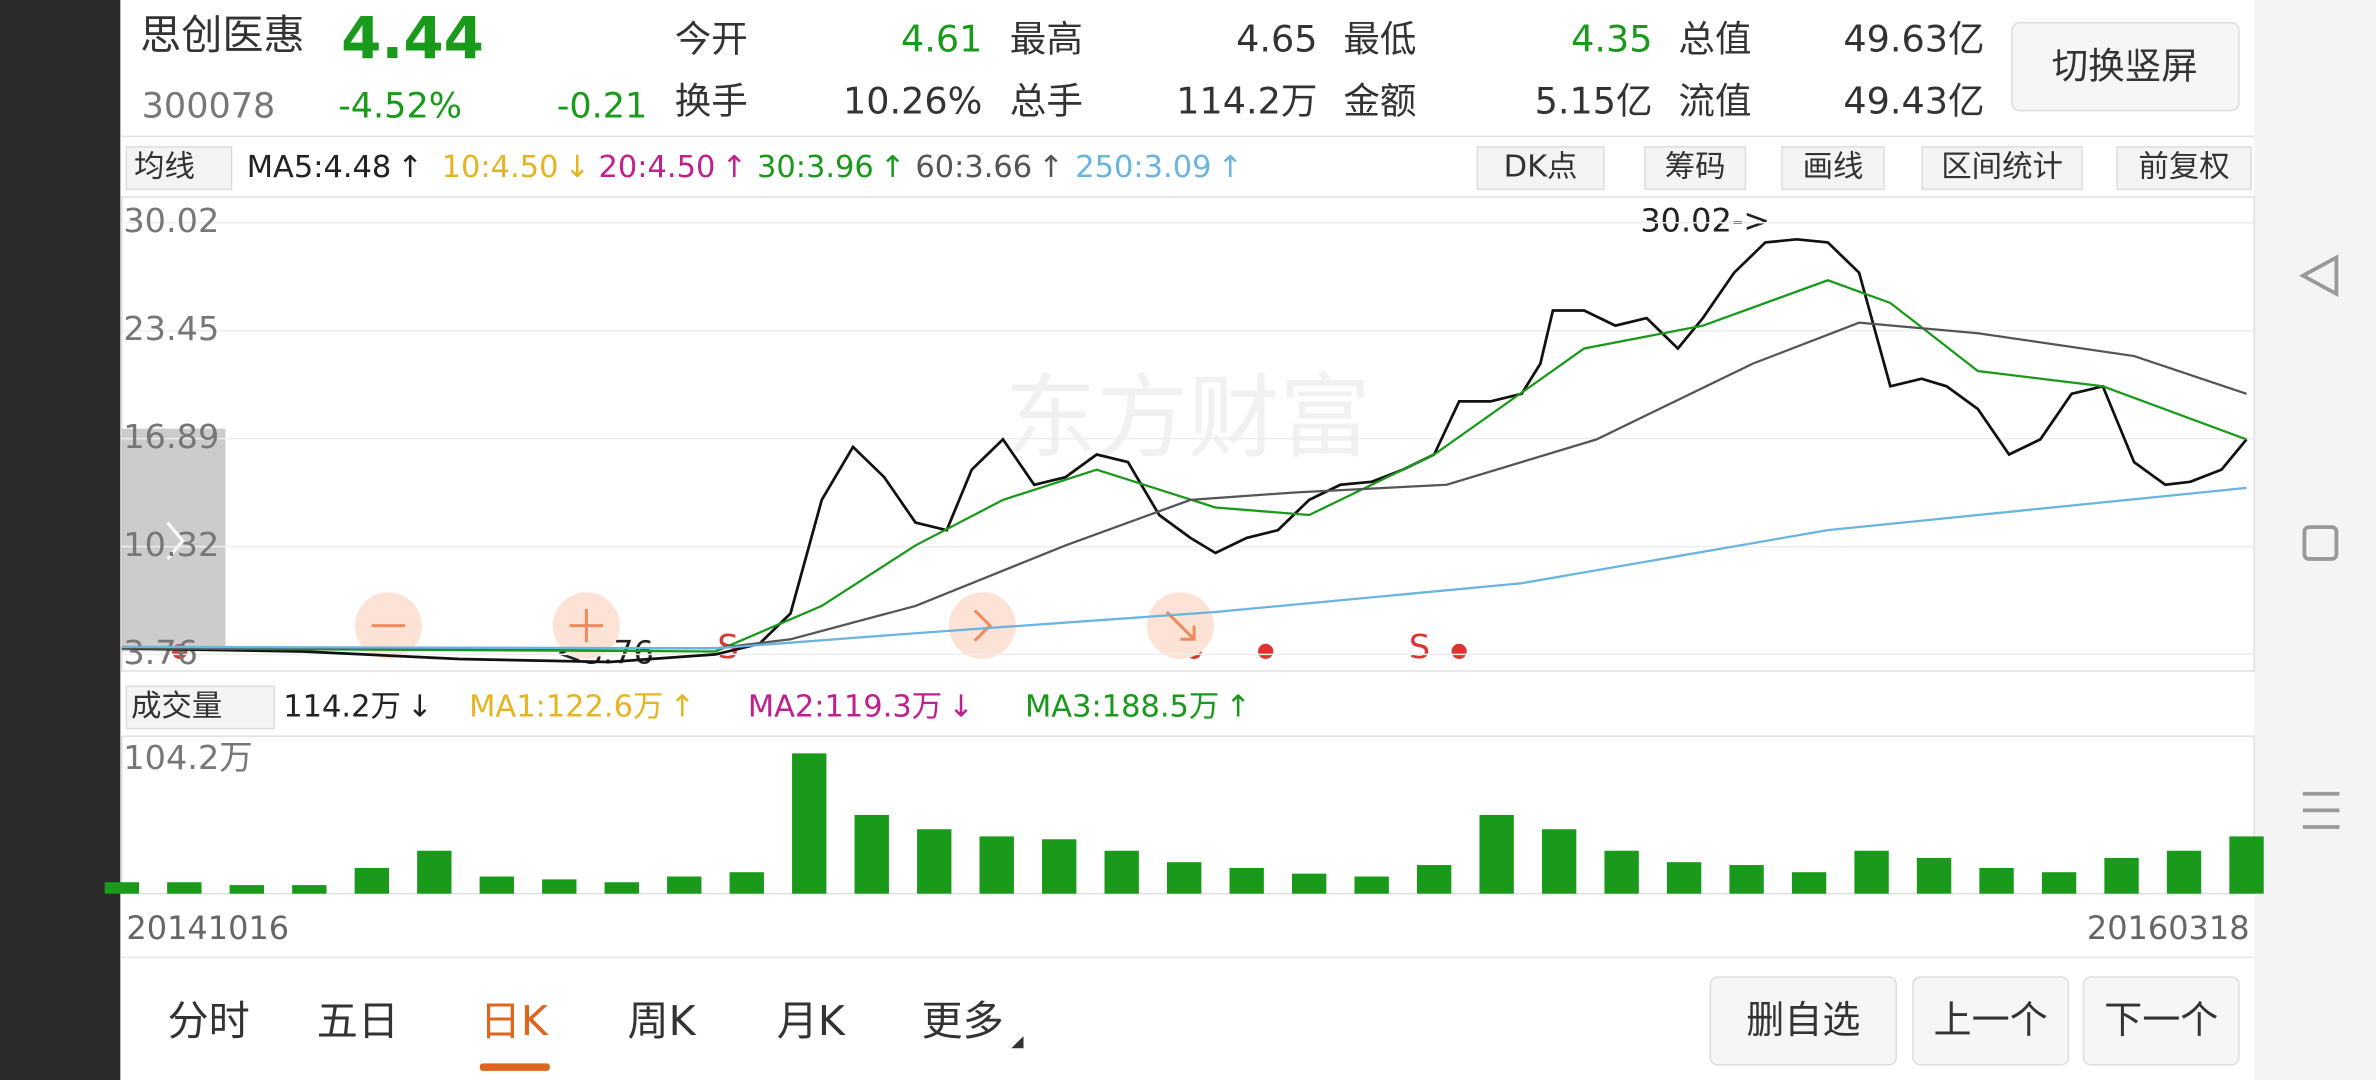 This screenshot has width=2376, height=1080. Describe the element at coordinates (209, 1021) in the screenshot. I see `tab: 分时` at that location.